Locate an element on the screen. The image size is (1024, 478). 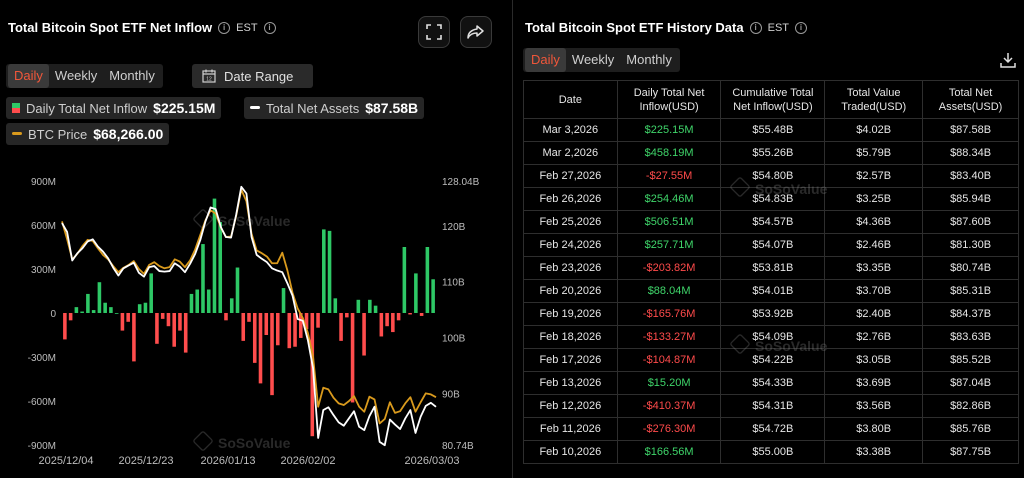
left-tick-label: 600M is located at coordinates (43, 226).